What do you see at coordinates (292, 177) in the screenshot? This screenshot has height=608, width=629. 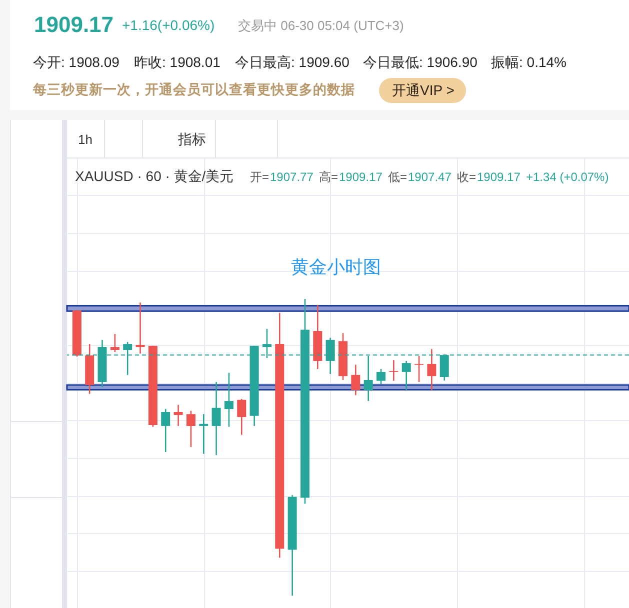 I see `text: 1907.77` at bounding box center [292, 177].